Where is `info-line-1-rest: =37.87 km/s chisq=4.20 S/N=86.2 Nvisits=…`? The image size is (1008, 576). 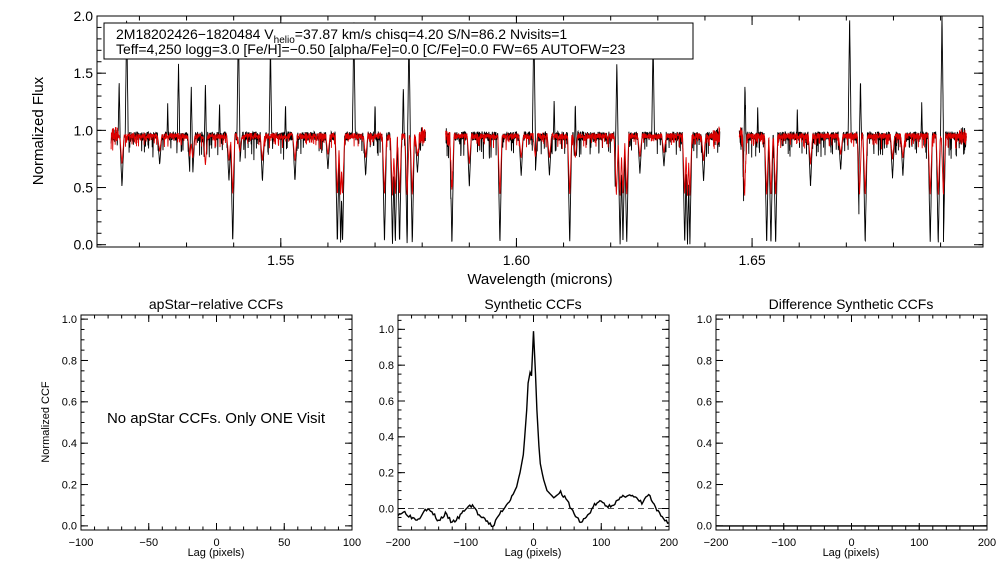
info-line-1-rest: =37.87 km/s chisq=4.20 S/N=86.2 Nvisits=… is located at coordinates (431, 34).